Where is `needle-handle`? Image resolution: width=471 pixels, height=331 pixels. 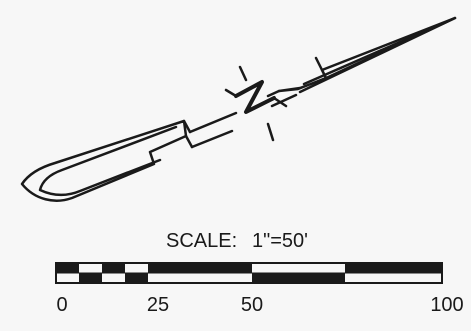
needle-handle is located at coordinates (104, 160).